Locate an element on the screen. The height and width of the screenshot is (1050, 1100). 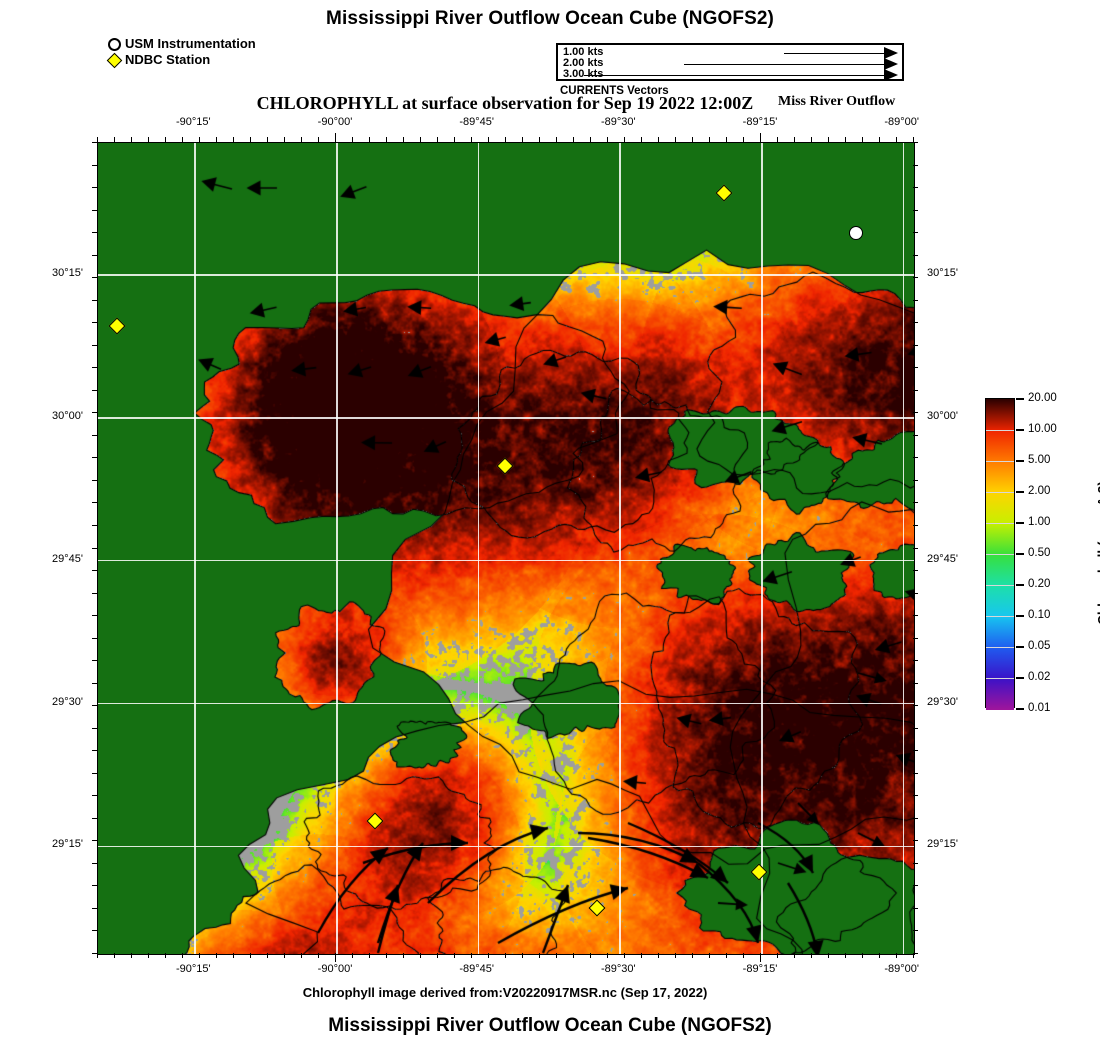
usm-instrumentation-site is located at coordinates (856, 233).